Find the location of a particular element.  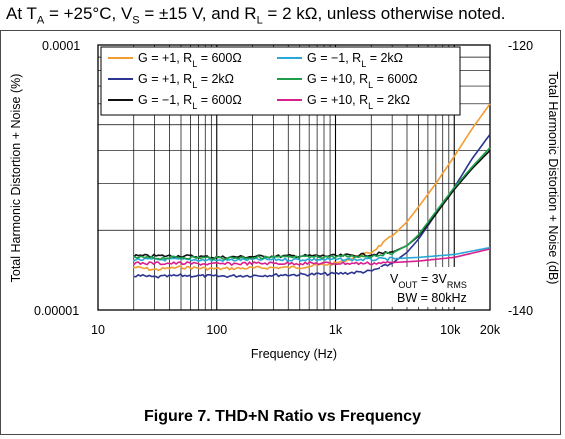

y2-tick-label-bottom: -140 is located at coordinates (520, 311).